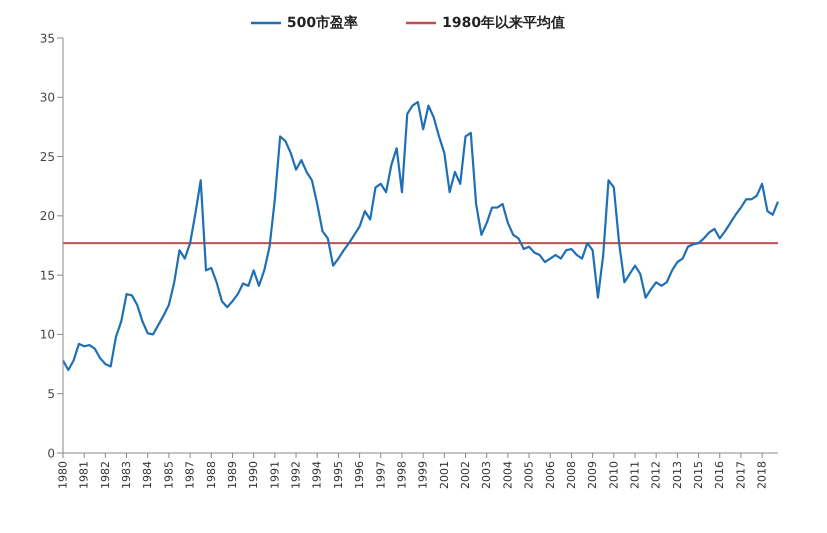 Image resolution: width=827 pixels, height=533 pixels. What do you see at coordinates (190, 475) in the screenshot?
I see `x-tick-label: 1987` at bounding box center [190, 475].